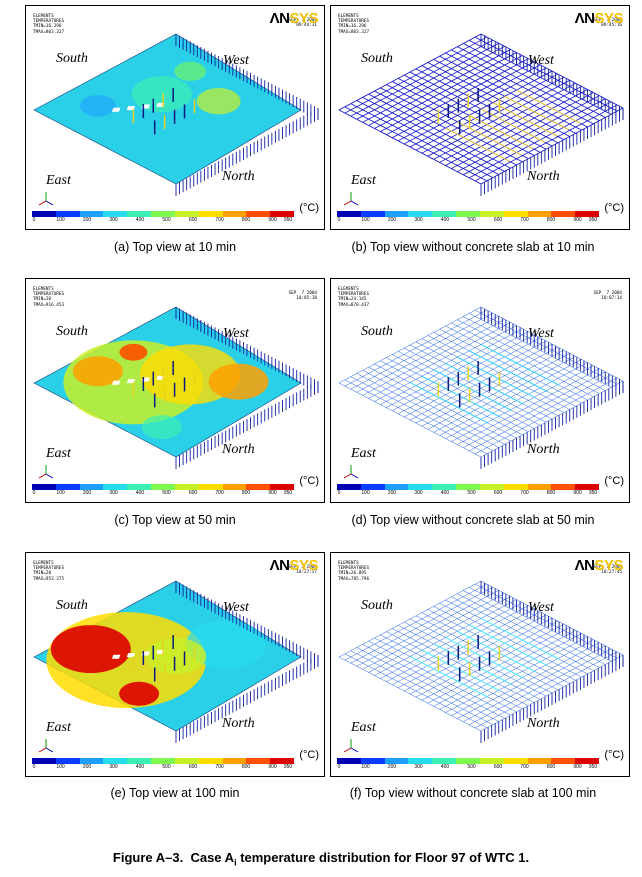  What do you see at coordinates (175, 247) in the screenshot?
I see `caption-a: (a) Top view at 10 min` at bounding box center [175, 247].